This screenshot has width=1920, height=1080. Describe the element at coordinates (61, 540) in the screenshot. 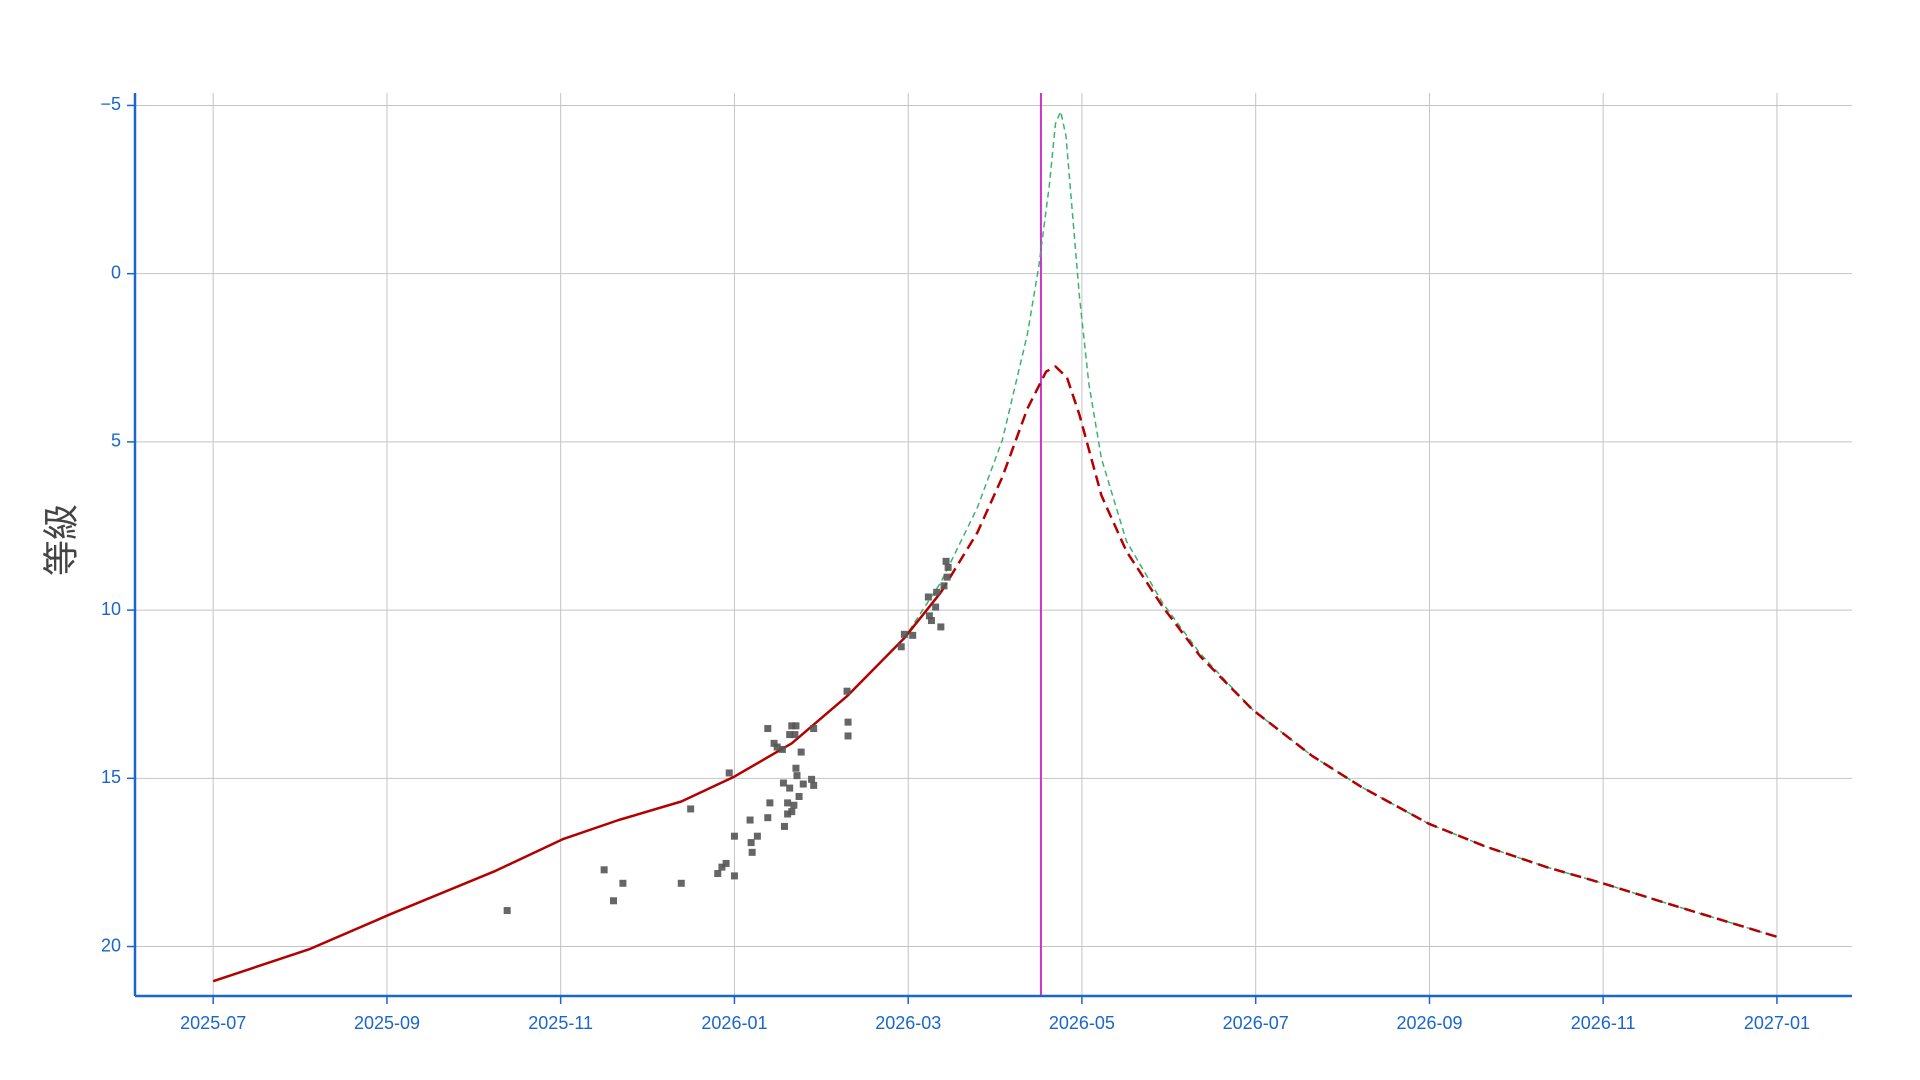

I see `y-axis-label: 等級` at that location.